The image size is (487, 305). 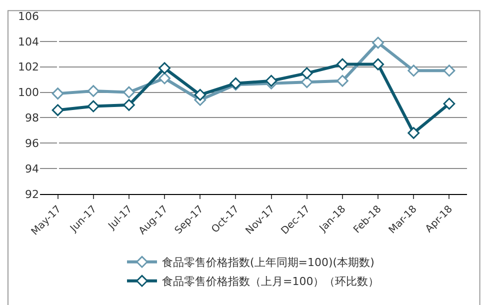 I want to click on y-tick-label: 106, so click(x=28, y=16).